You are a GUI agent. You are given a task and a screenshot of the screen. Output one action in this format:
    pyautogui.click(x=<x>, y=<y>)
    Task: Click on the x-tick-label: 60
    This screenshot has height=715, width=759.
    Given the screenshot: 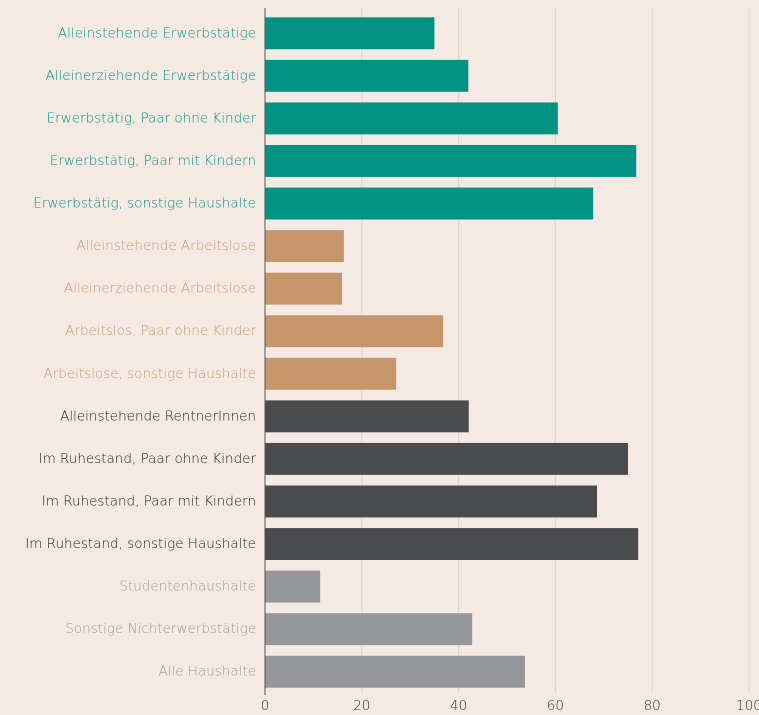 What is the action you would take?
    pyautogui.click(x=555, y=706)
    